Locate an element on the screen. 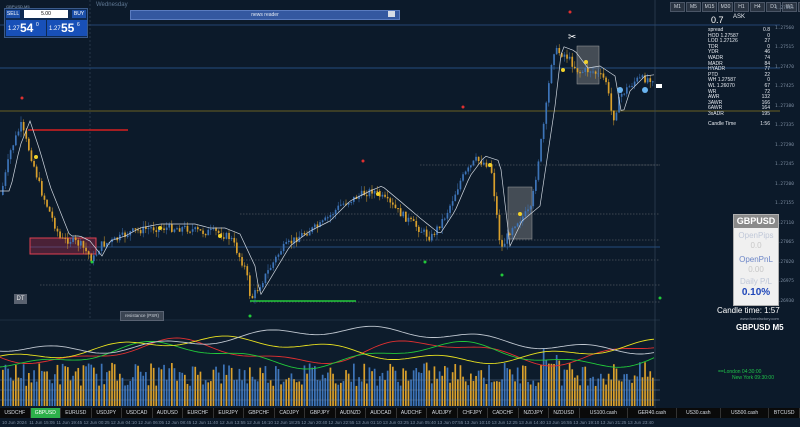  tab-us500-cash: US500.cash is located at coordinates (745, 413).